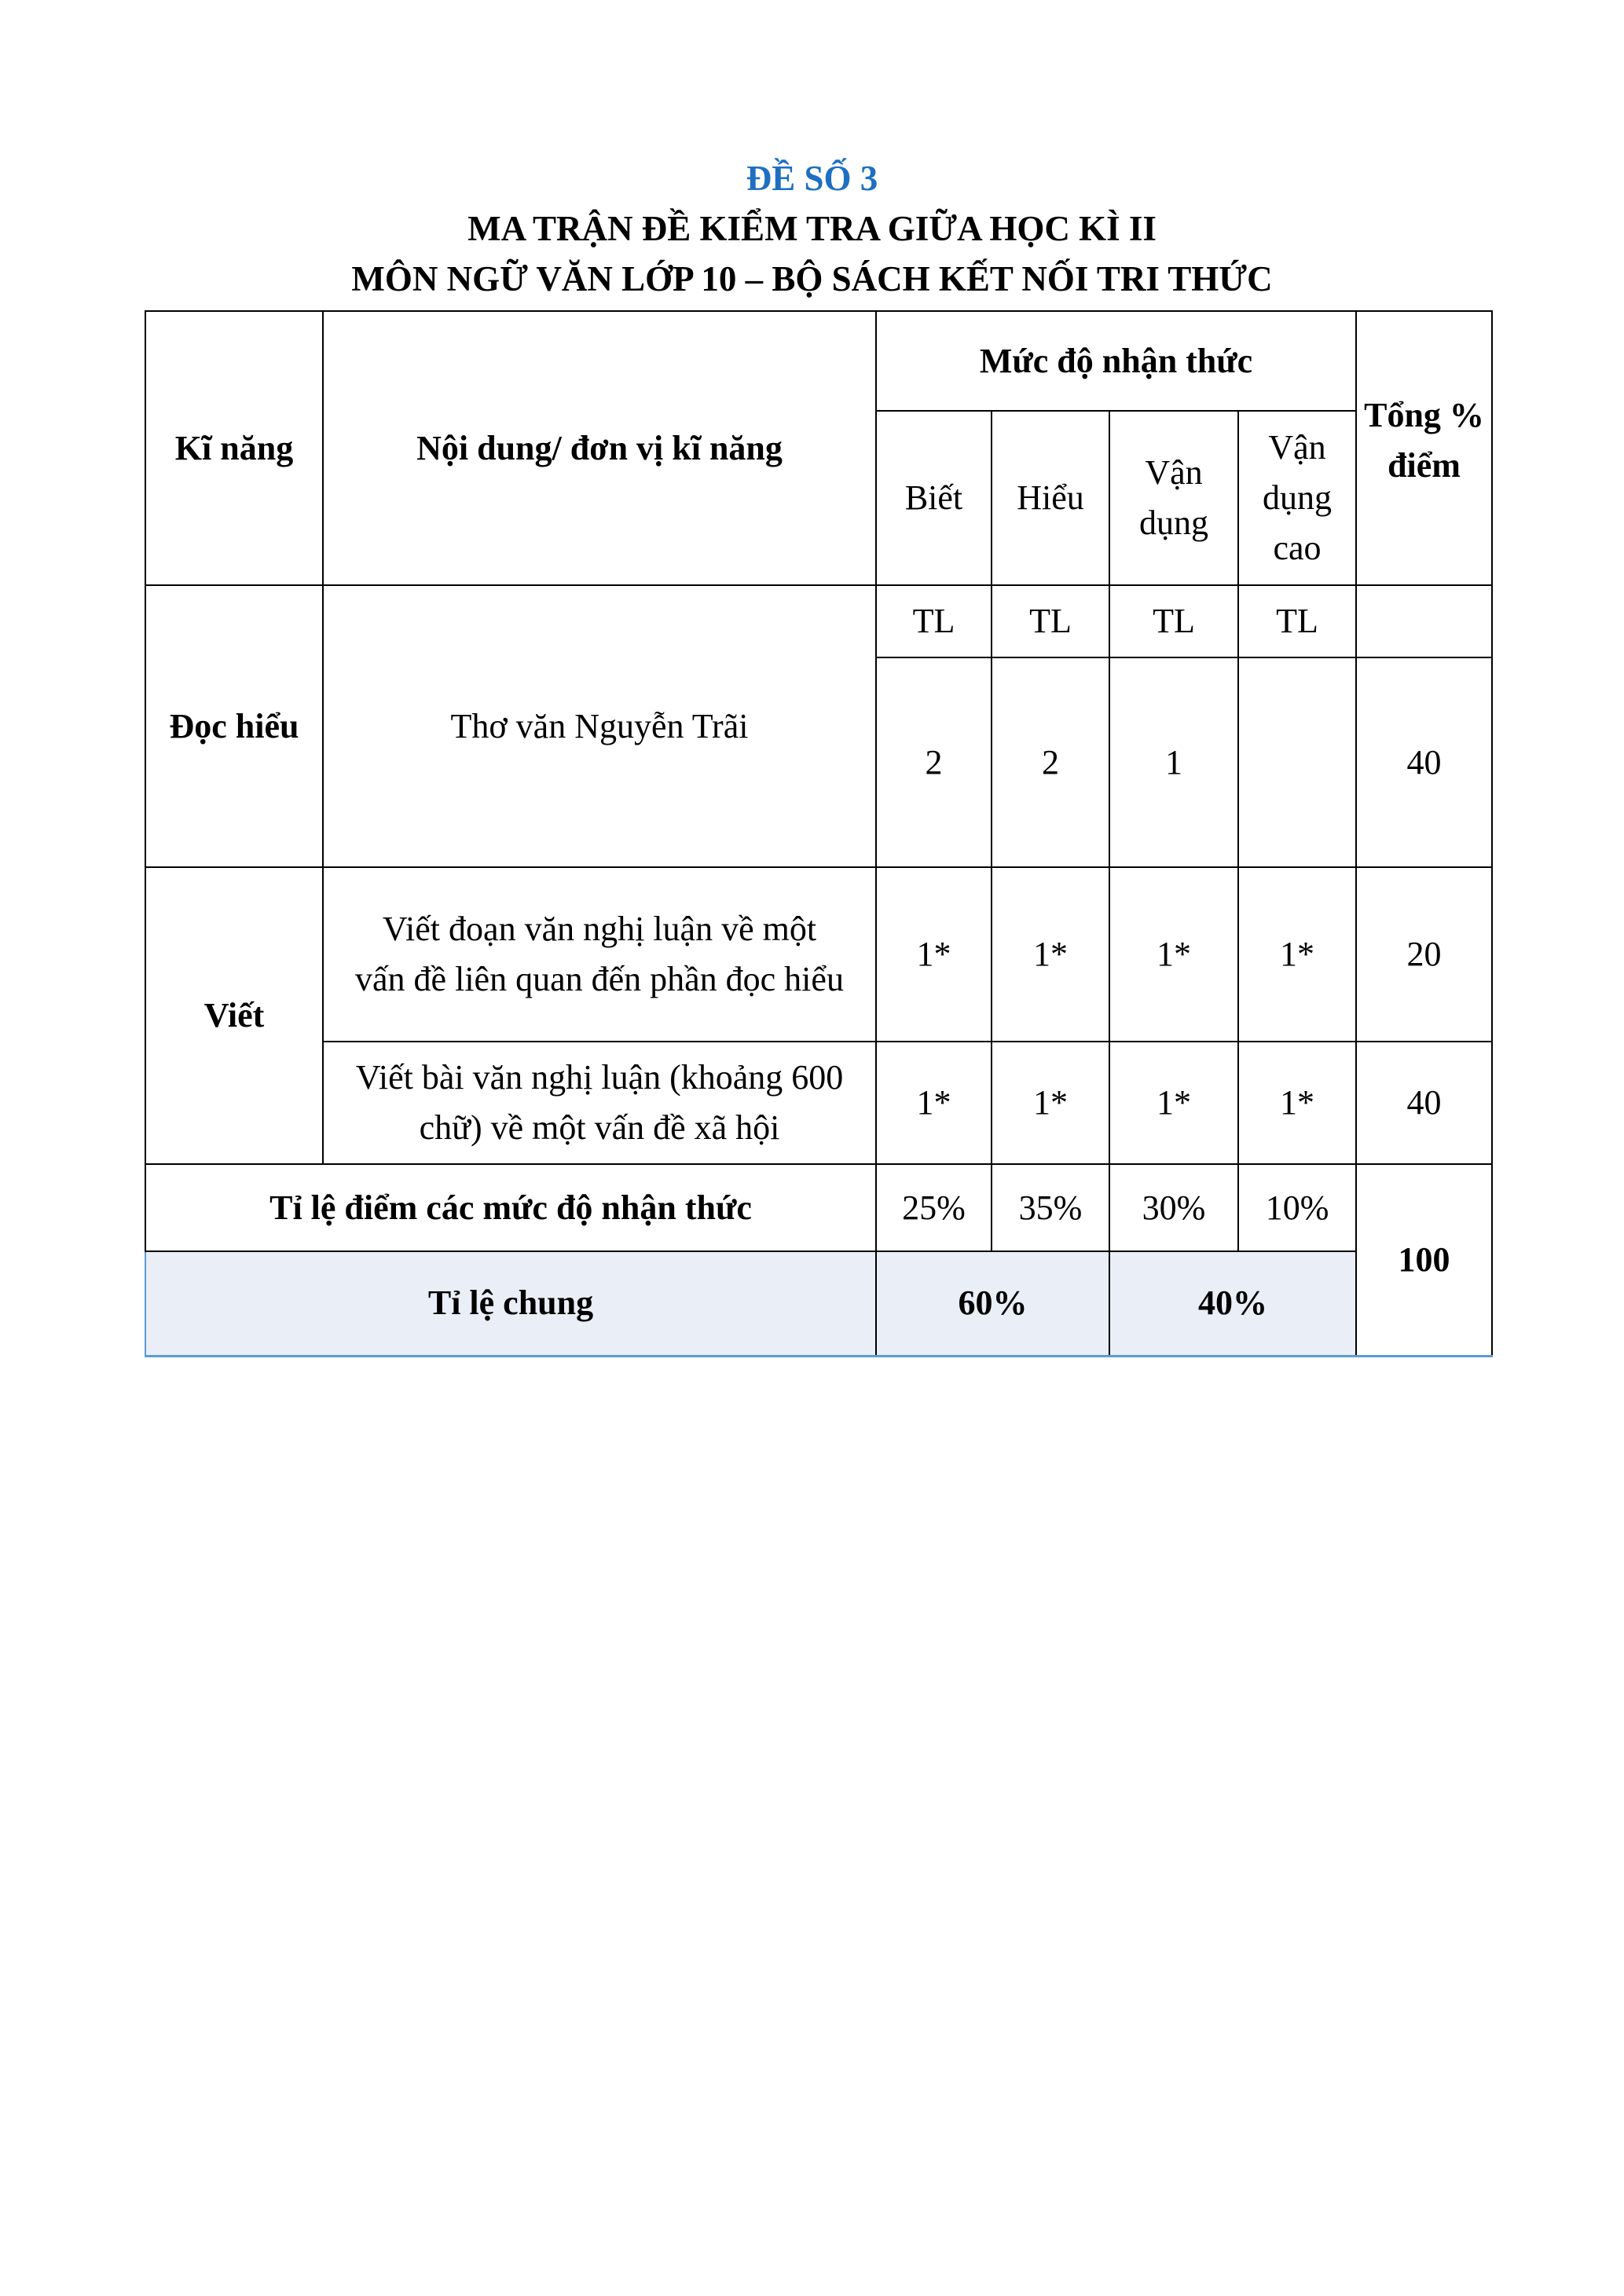  Describe the element at coordinates (993, 1304) in the screenshot. I see `overall-ratio-value: 60%` at that location.